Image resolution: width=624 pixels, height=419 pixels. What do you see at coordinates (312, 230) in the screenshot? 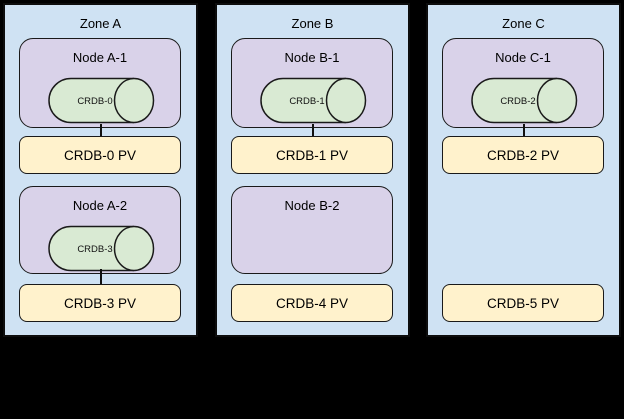
I see `node-b-2: Node B-2` at bounding box center [312, 230].